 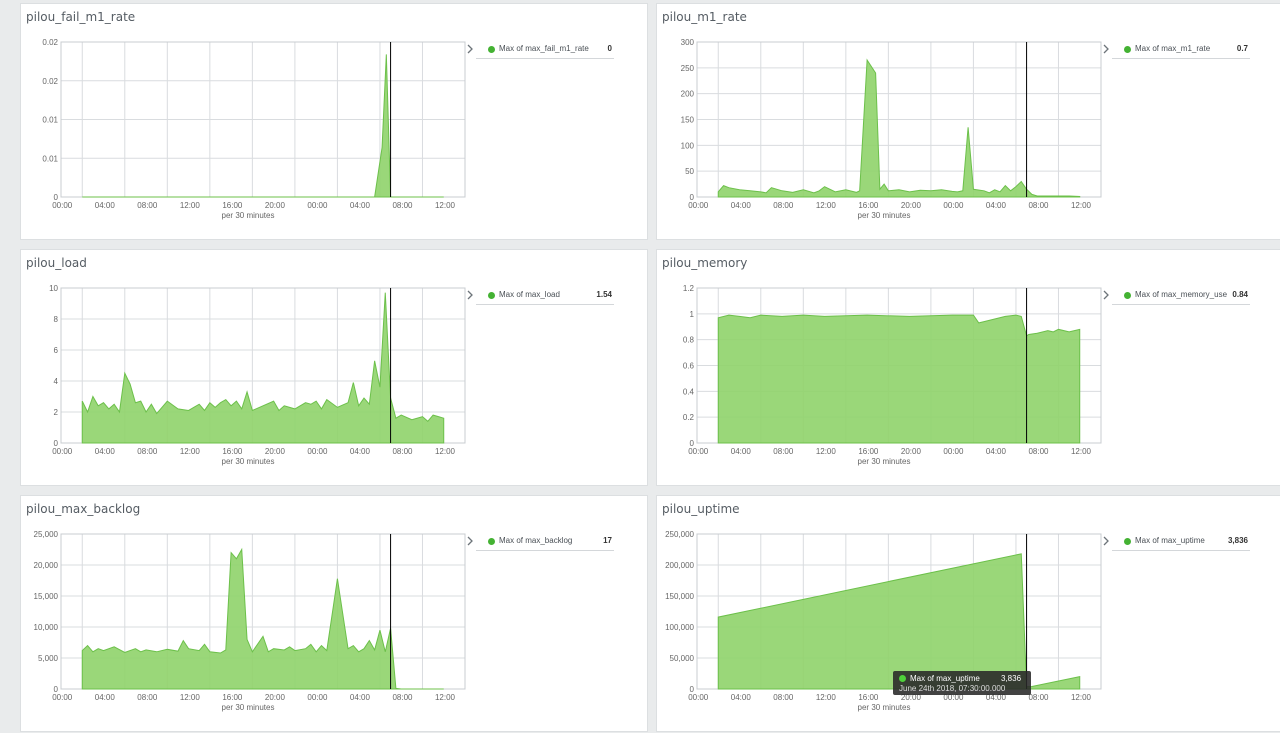 I want to click on y-tick-label: 5,000, so click(x=48, y=658).